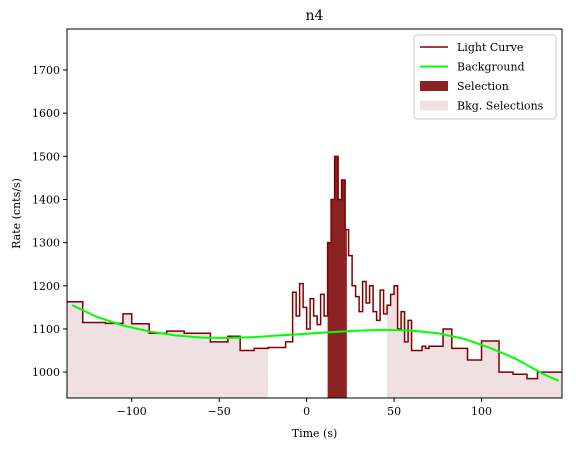 Image resolution: width=576 pixels, height=450 pixels. What do you see at coordinates (483, 86) in the screenshot?
I see `legend-entry-label: Selection` at bounding box center [483, 86].